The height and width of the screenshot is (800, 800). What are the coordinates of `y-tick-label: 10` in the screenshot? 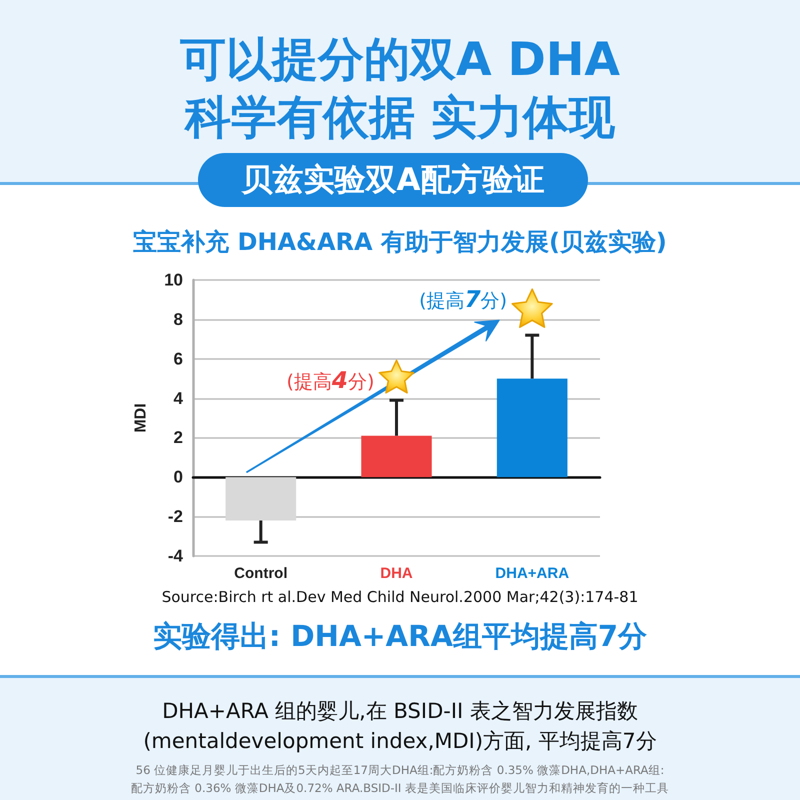 It's located at (173, 280).